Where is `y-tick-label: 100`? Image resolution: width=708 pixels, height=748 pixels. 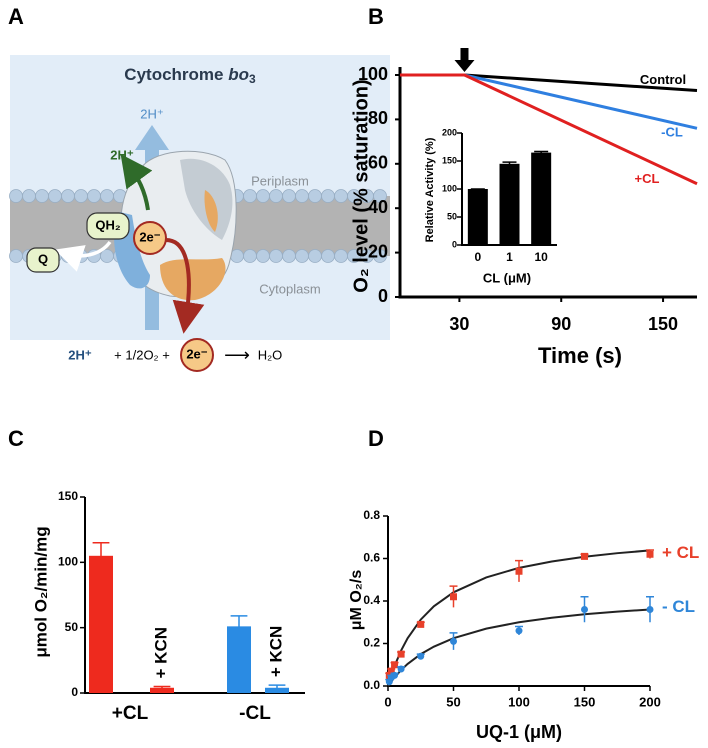
y-tick-label: 100 is located at coordinates (373, 74).